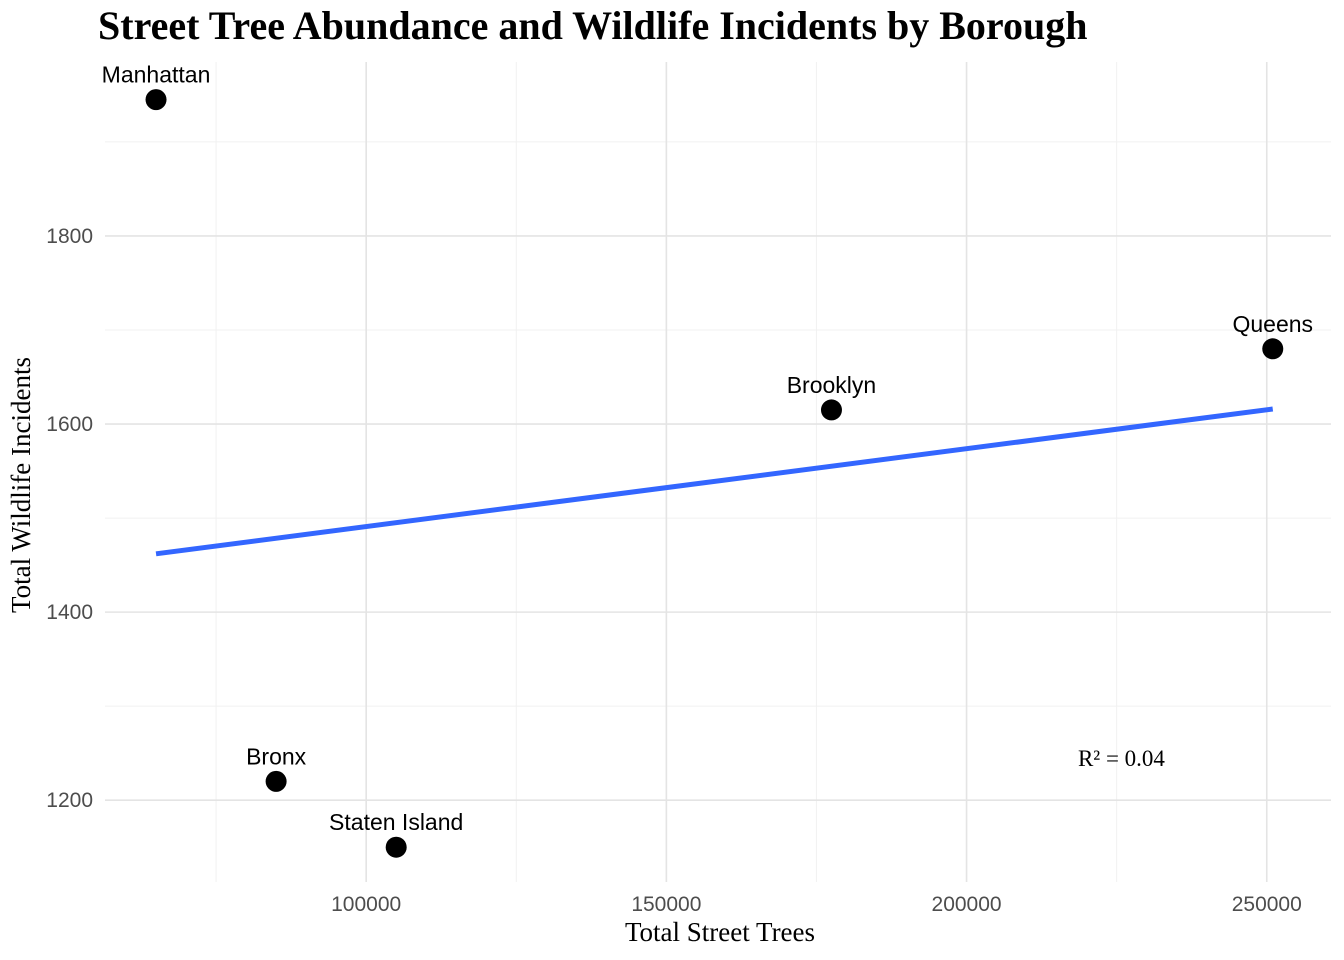 Image resolution: width=1344 pixels, height=960 pixels. Describe the element at coordinates (69, 612) in the screenshot. I see `y-tick-label: 1400` at that location.